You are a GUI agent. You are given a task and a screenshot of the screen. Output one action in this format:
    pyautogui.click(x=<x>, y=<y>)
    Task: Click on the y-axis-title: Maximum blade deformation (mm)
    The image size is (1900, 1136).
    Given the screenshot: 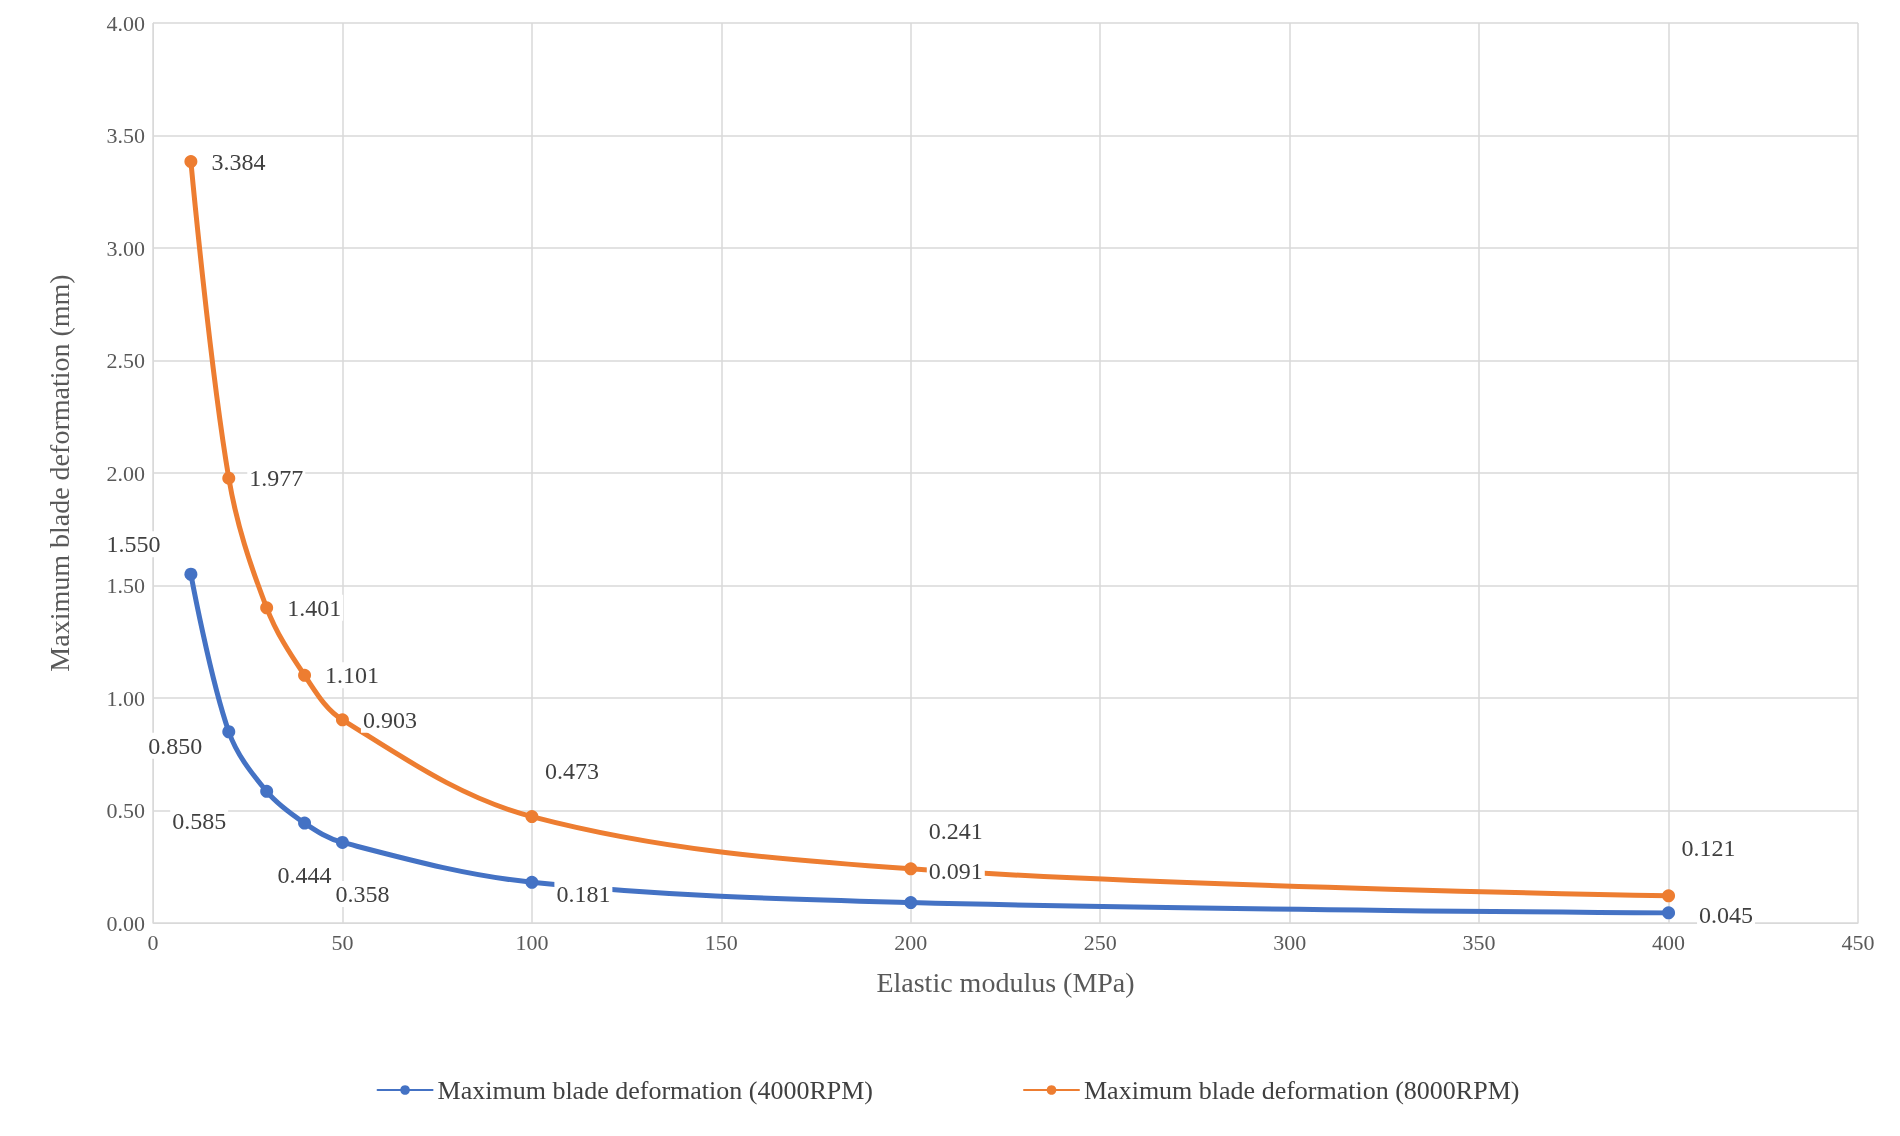 What is the action you would take?
    pyautogui.click(x=59, y=473)
    